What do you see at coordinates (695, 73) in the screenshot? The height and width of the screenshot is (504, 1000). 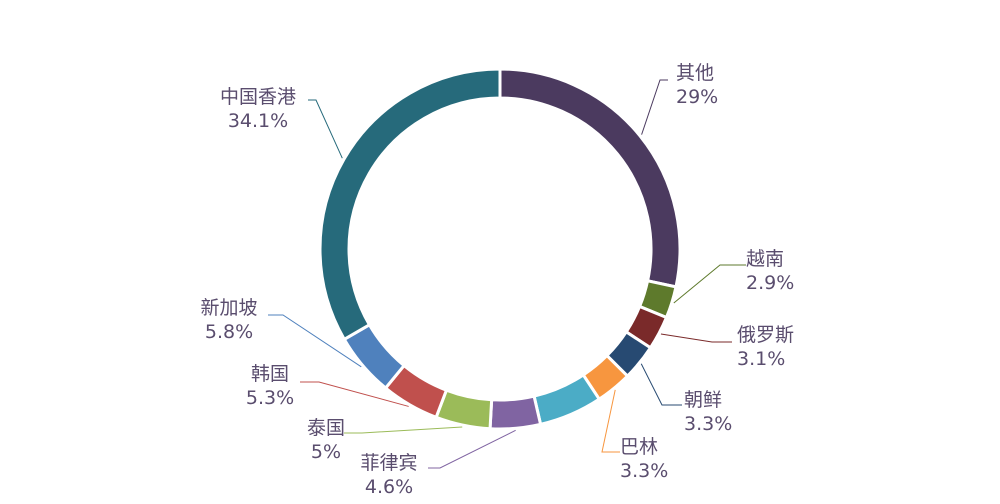 I see `slice-label-0: 其他` at bounding box center [695, 73].